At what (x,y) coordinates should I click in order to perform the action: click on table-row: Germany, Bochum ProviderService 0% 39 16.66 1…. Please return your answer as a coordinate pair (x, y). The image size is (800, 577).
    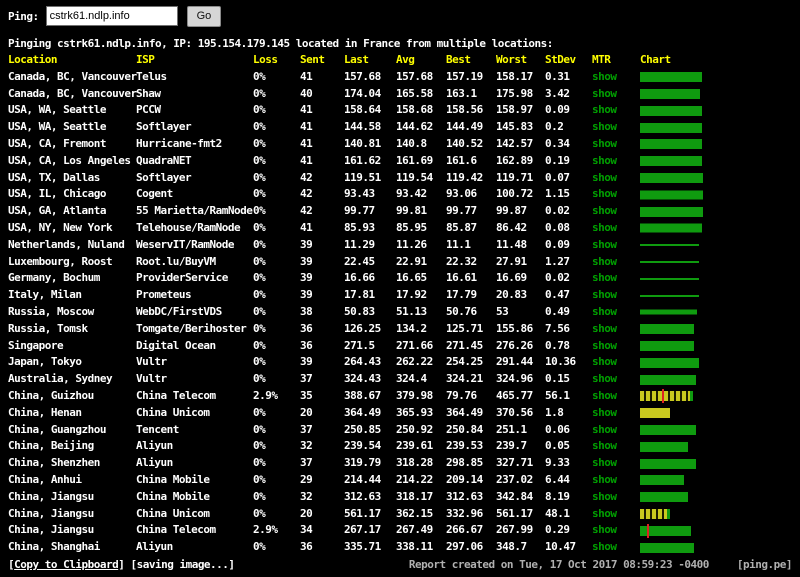
    Looking at the image, I should click on (400, 278).